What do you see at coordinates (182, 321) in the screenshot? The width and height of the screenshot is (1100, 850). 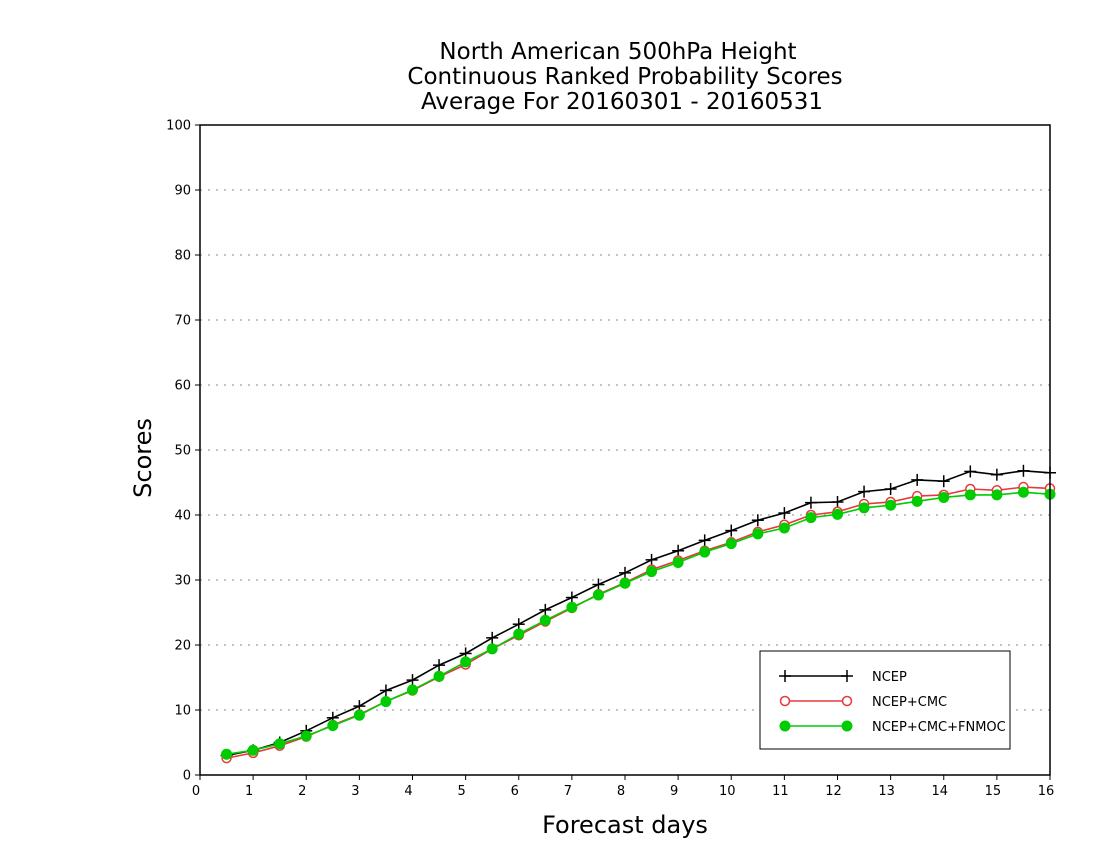 I see `y-tick-label: 70` at bounding box center [182, 321].